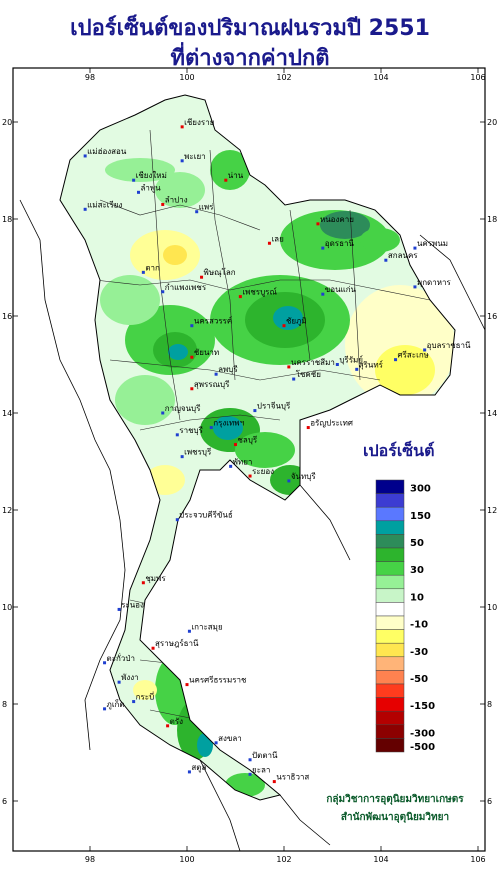 The image size is (500, 871). Describe the element at coordinates (403, 255) in the screenshot. I see `place-label: สกลนคร` at that location.